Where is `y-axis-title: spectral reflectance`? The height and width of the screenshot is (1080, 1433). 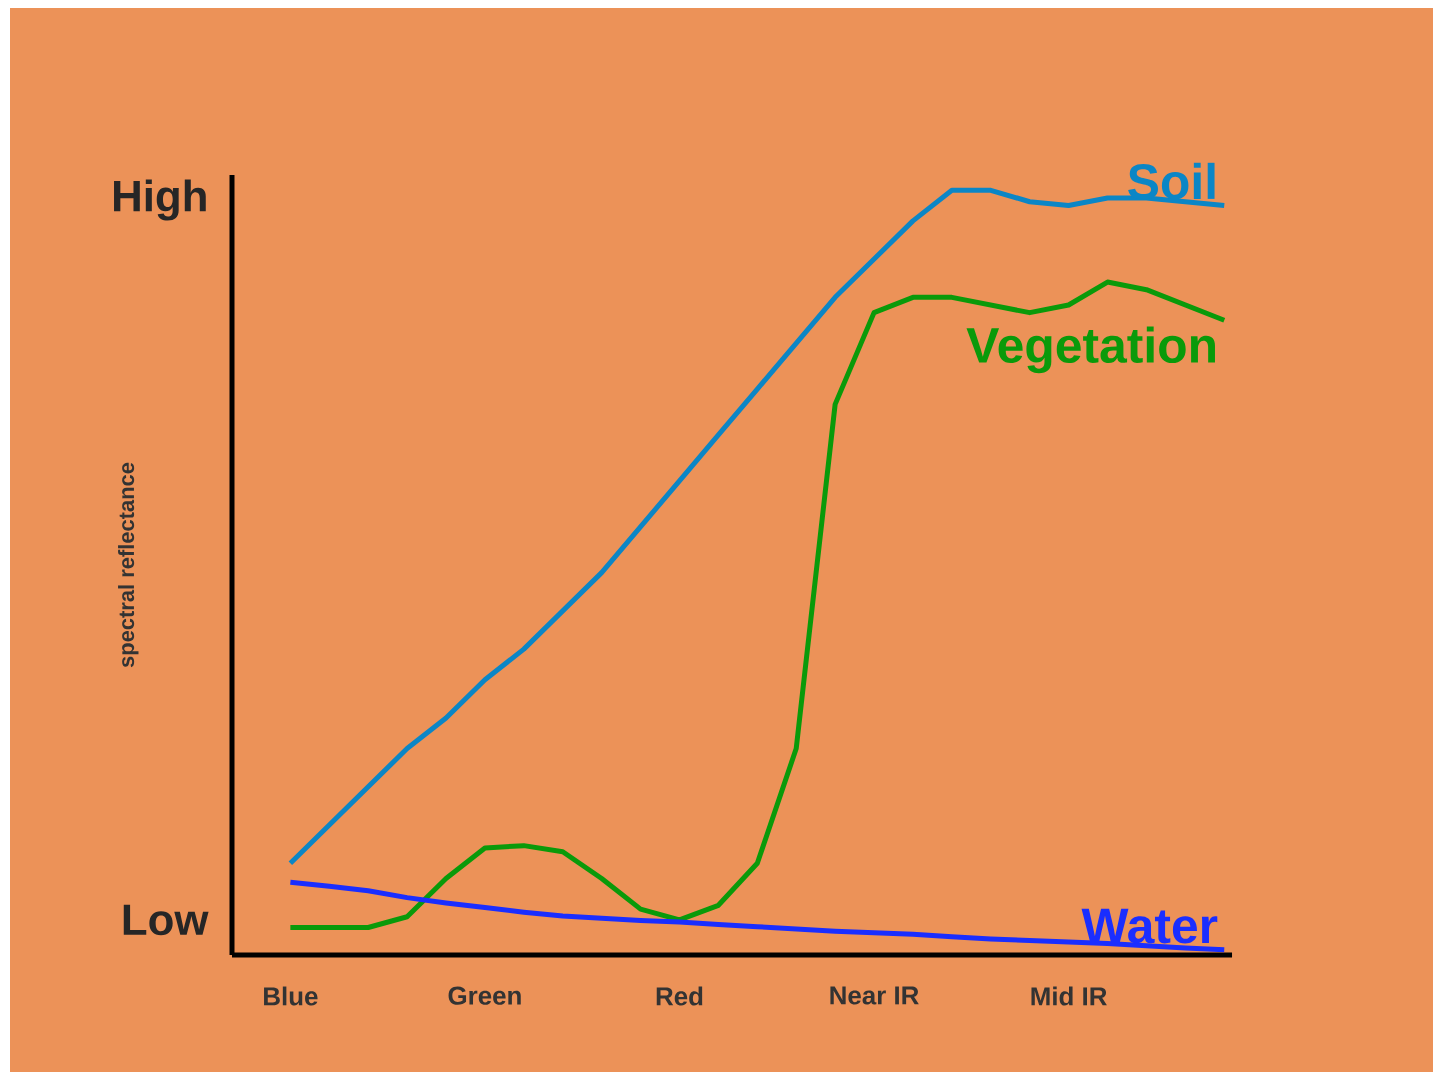
y-axis-title: spectral reflectance is located at coordinates (128, 565).